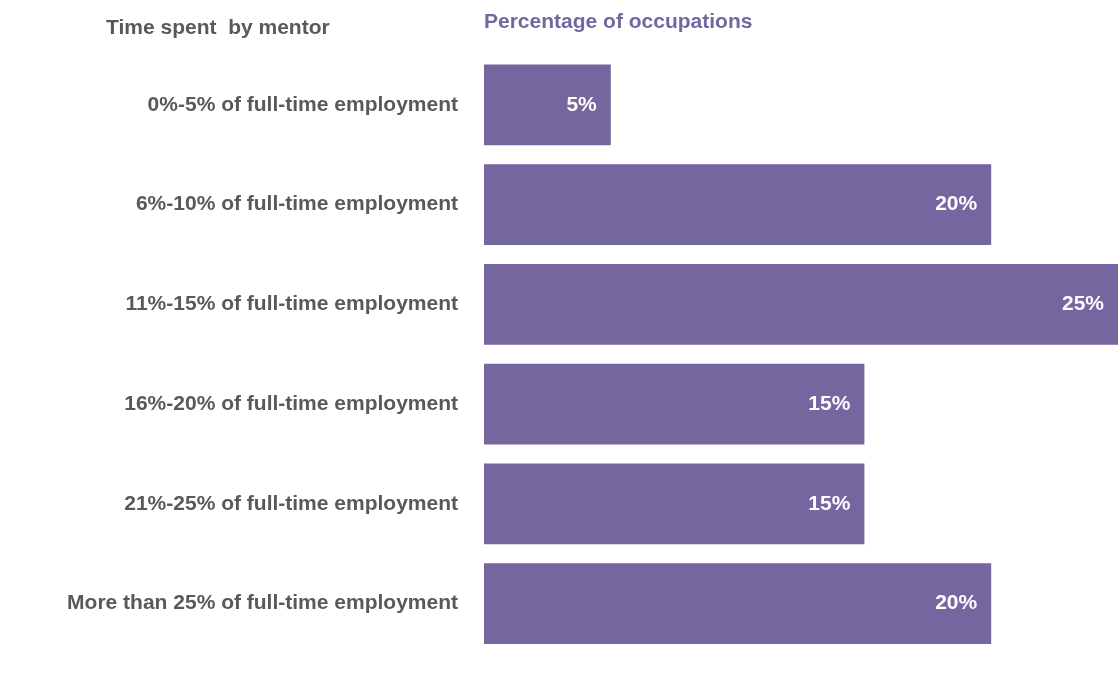 Image resolution: width=1118 pixels, height=692 pixels. I want to click on data-label: 5%, so click(582, 103).